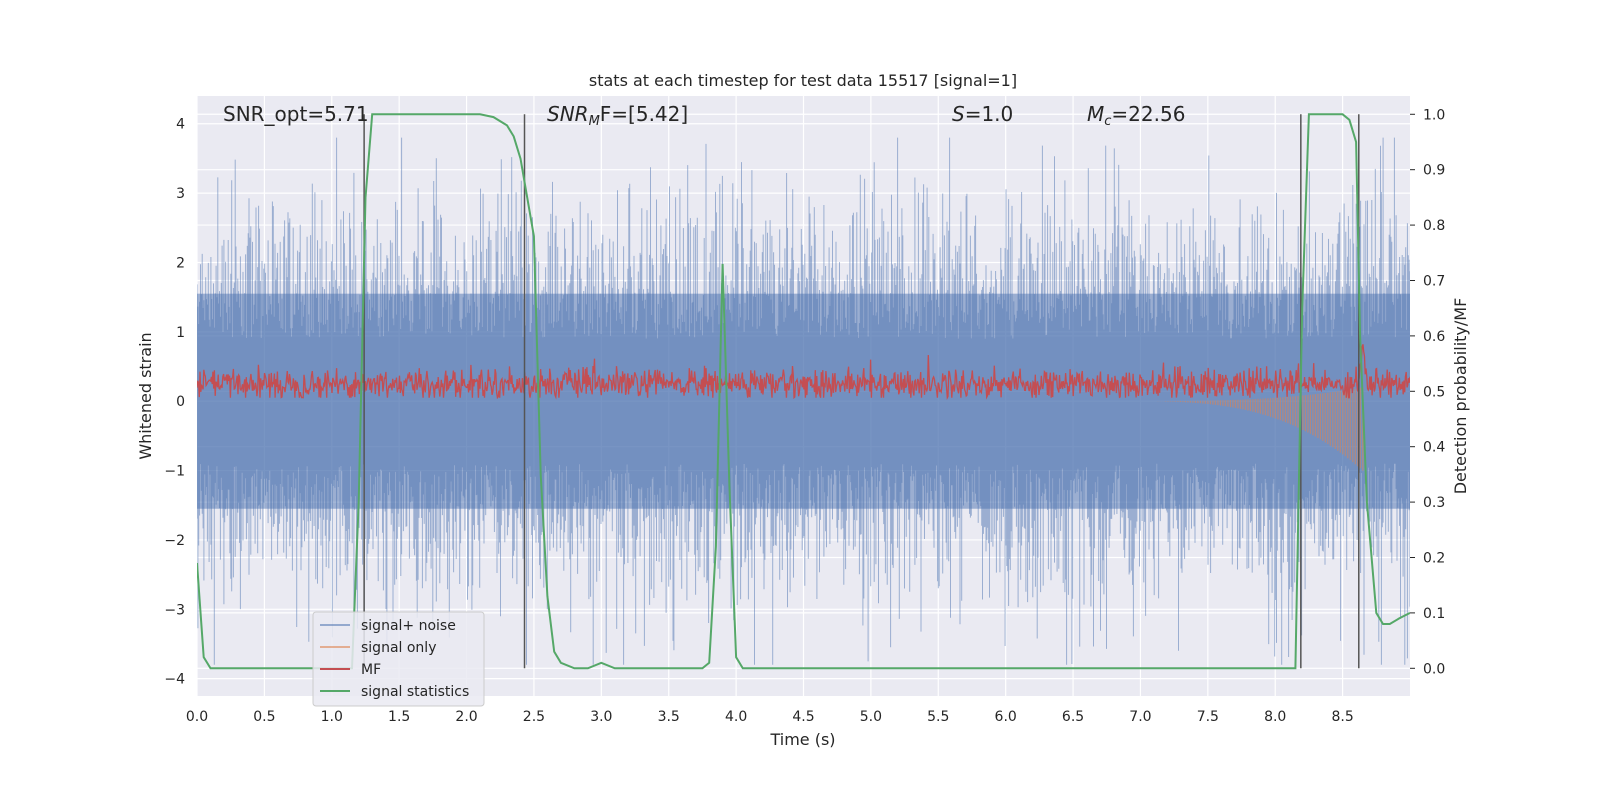 The image size is (1600, 800). I want to click on y-left-tick-label: −4, so click(174, 680).